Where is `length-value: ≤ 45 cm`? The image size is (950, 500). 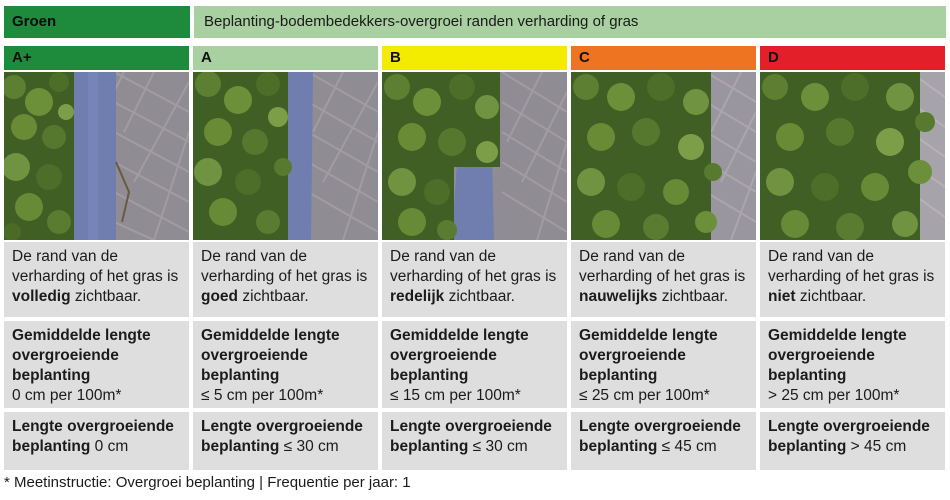 length-value: ≤ 45 cm is located at coordinates (687, 446).